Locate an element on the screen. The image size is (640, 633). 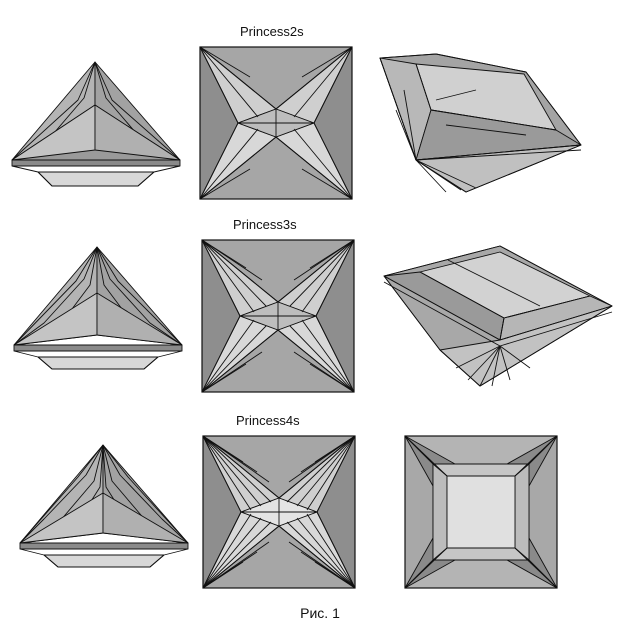
perspective-view-princess3s is located at coordinates (498, 316).